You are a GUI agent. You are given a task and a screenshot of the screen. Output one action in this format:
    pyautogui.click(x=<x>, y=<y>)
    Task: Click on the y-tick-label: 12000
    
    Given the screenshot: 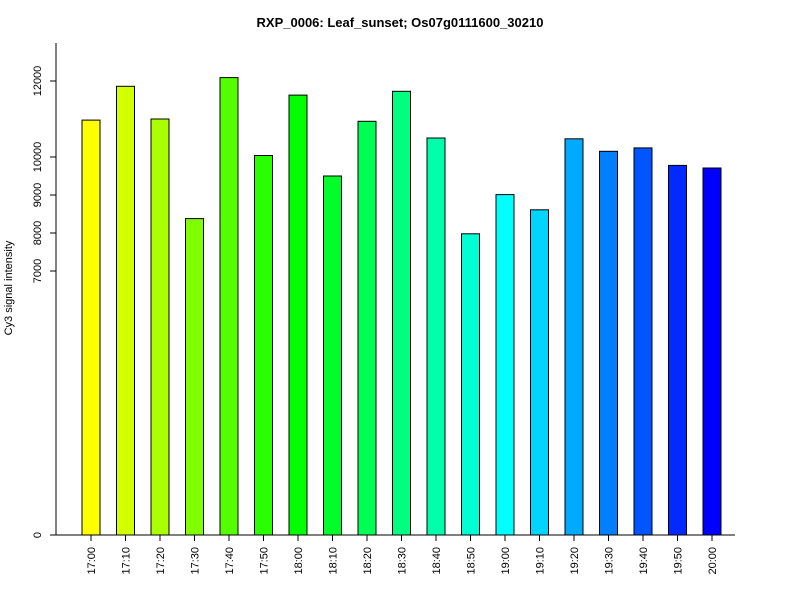 What is the action you would take?
    pyautogui.click(x=38, y=81)
    